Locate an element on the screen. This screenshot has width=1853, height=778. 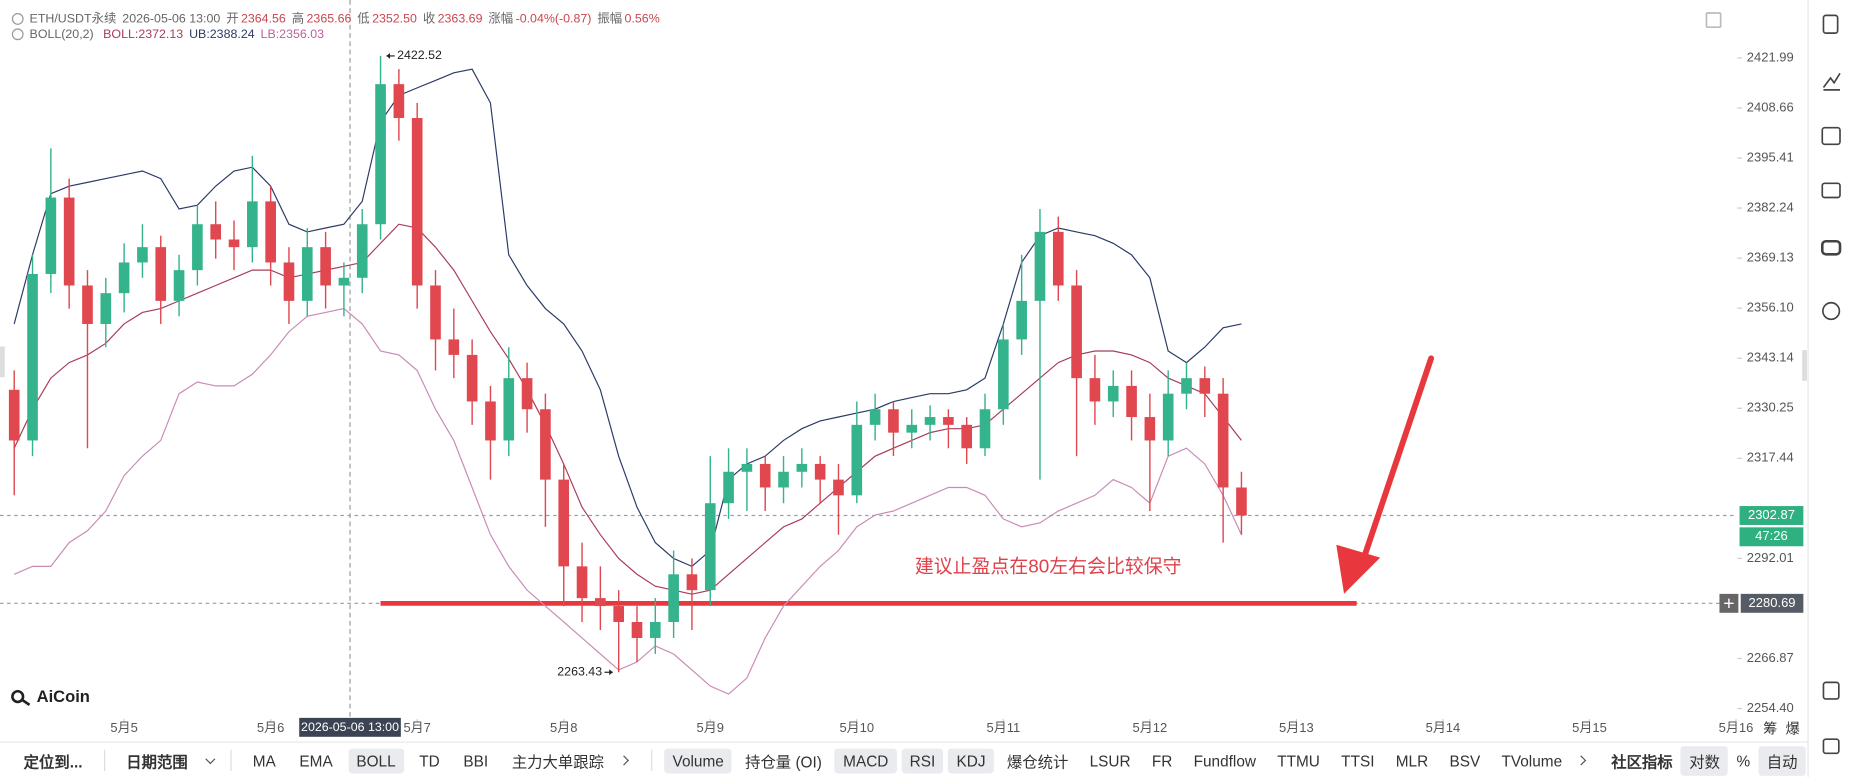
time: 2026-05-06 13:00 is located at coordinates (171, 18).